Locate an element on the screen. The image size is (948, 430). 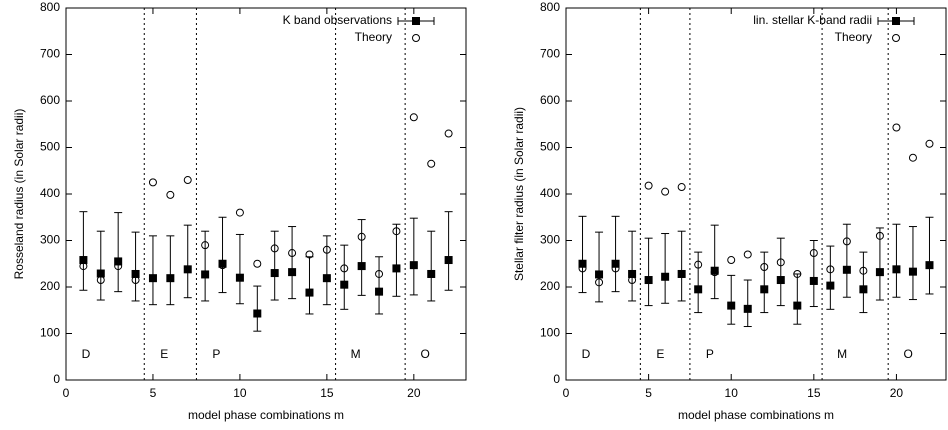
region-label: E is located at coordinates (660, 354).